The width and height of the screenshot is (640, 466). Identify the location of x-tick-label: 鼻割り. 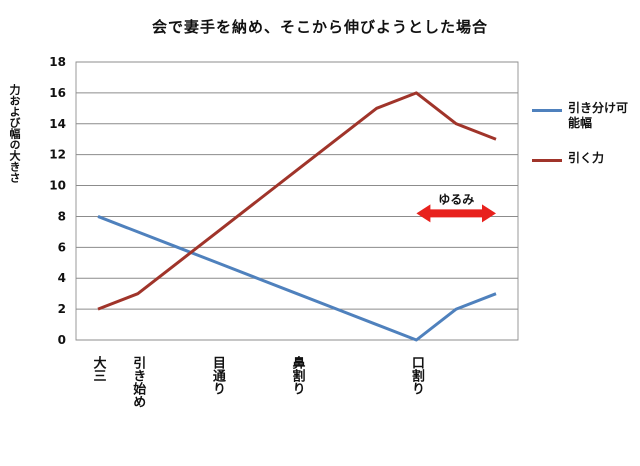
(298, 375).